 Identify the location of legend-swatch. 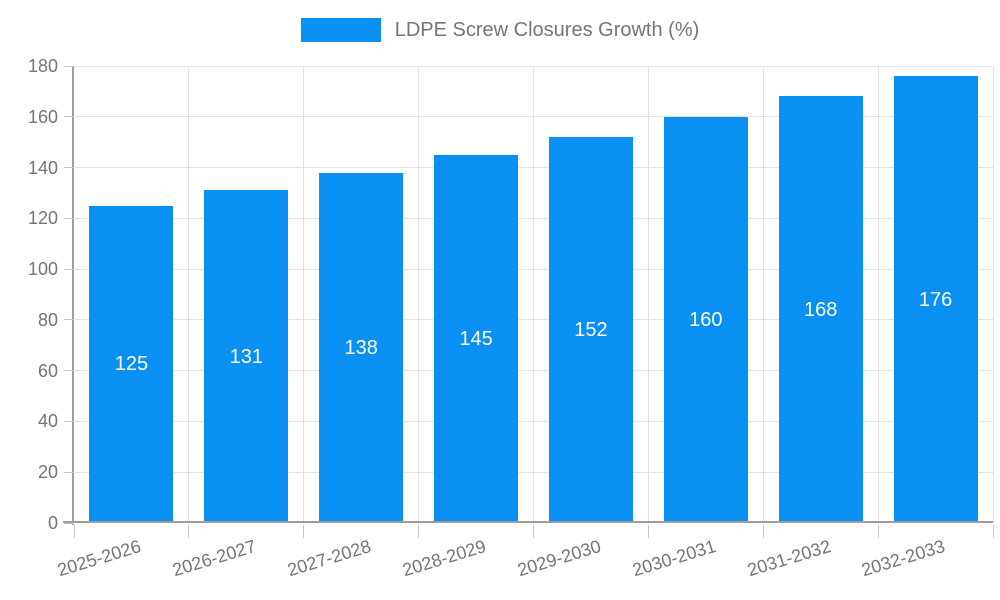
(340, 30).